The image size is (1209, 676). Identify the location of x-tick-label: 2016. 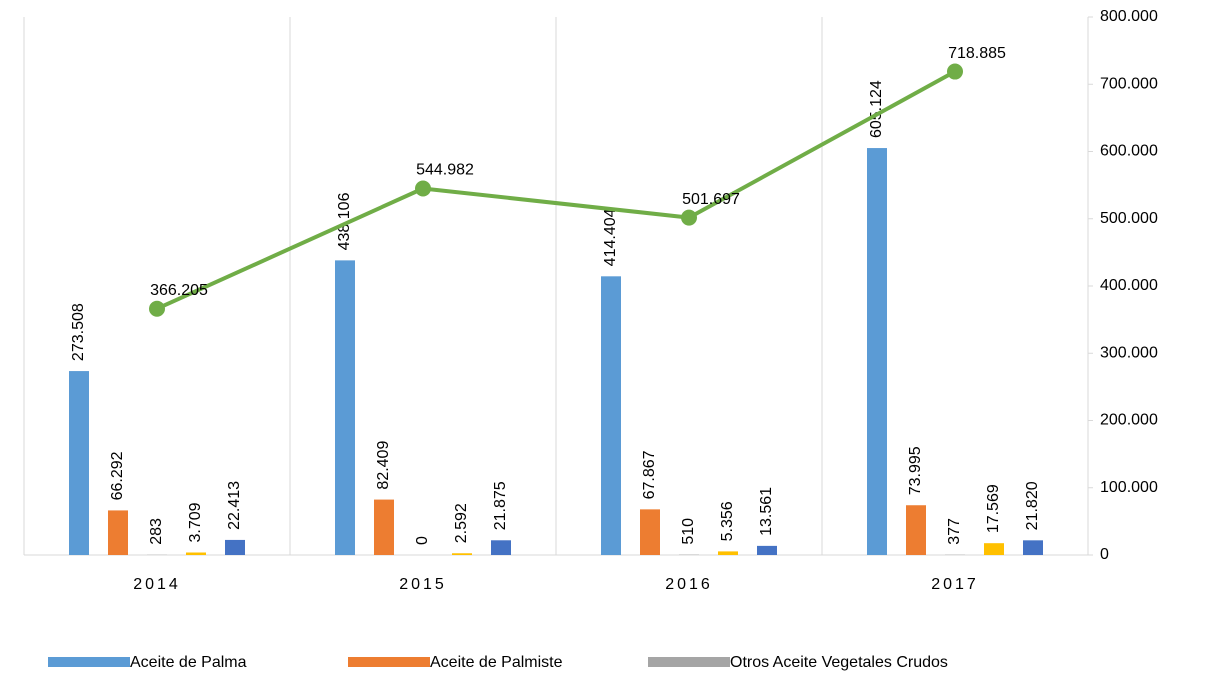
(689, 584).